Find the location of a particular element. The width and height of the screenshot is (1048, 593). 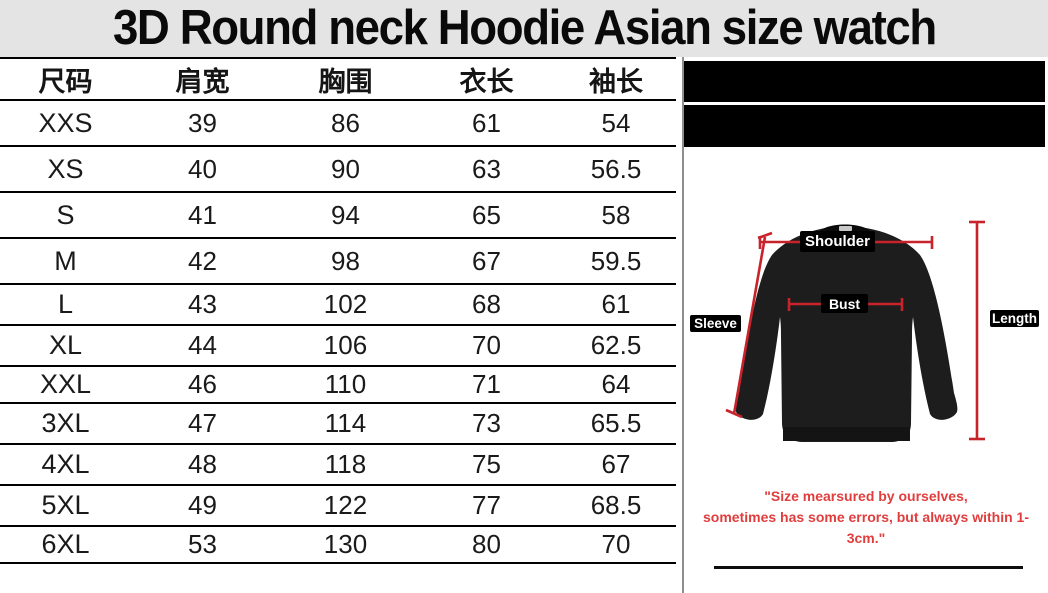

title-bar: 3D Round neck Hoodie Asian size watch is located at coordinates (524, 28).